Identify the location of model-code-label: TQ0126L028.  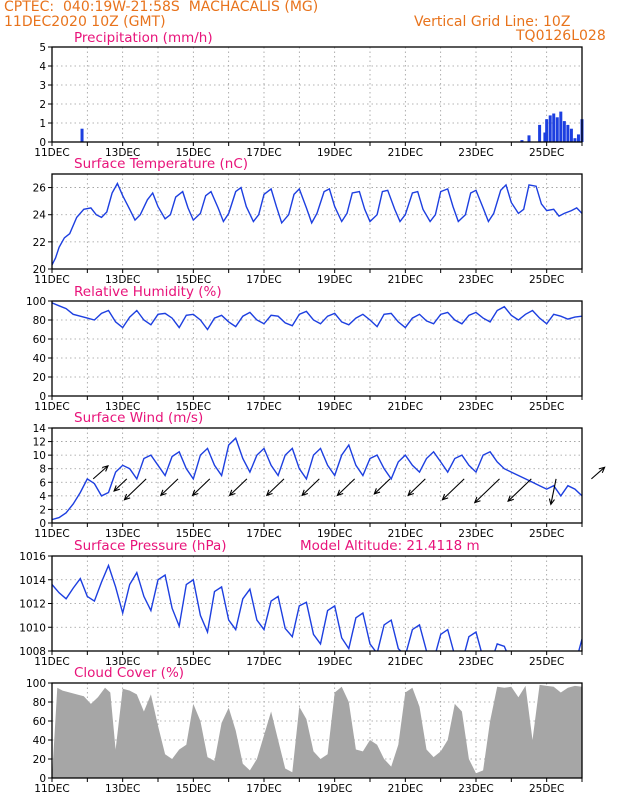
(560, 36).